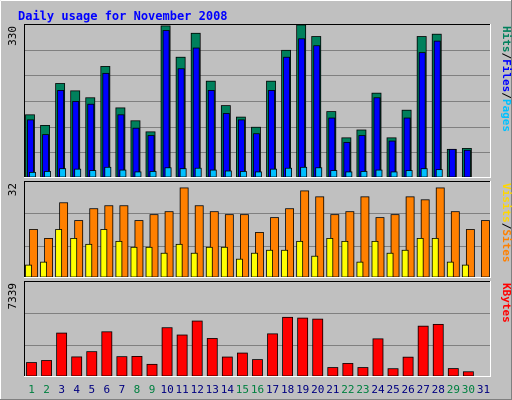  I want to click on day-label: 3, so click(61, 389).